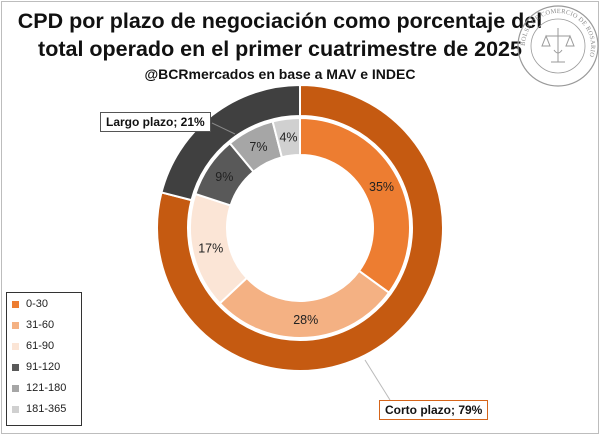 The width and height of the screenshot is (600, 435). I want to click on legend-label: 91-120, so click(43, 367).